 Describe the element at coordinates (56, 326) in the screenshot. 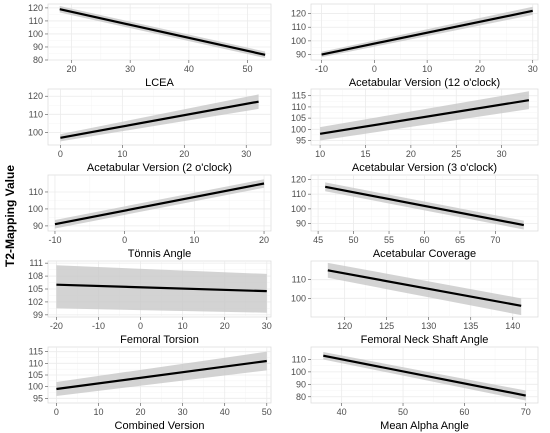

I see `x-tick-label: -20` at that location.